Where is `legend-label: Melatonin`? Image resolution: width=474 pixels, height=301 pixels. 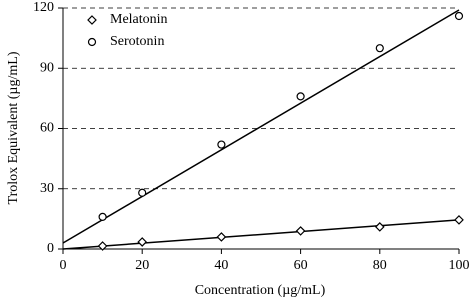 legend-label: Melatonin is located at coordinates (139, 19).